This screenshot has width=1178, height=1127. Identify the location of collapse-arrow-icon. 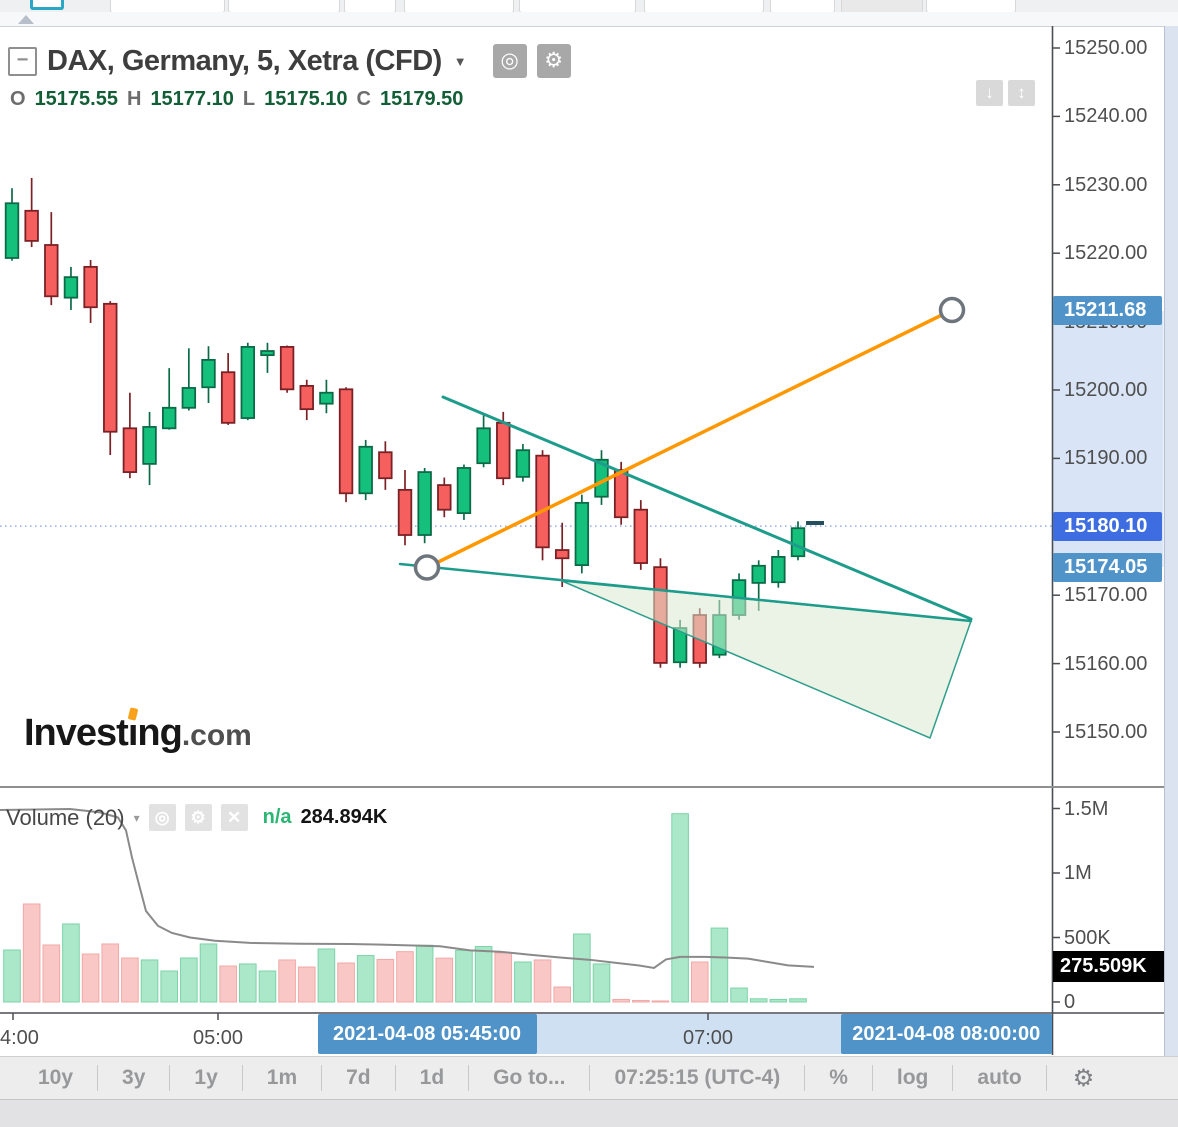
(26, 19).